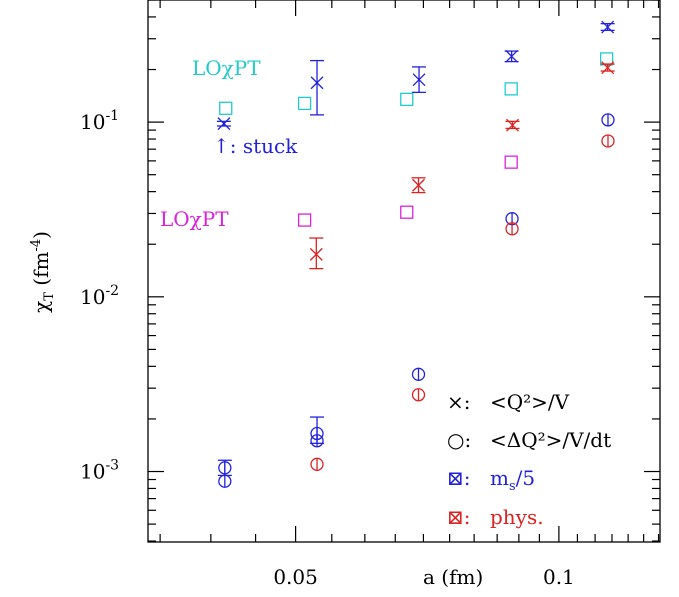  I want to click on series-0-square, so click(416, 83).